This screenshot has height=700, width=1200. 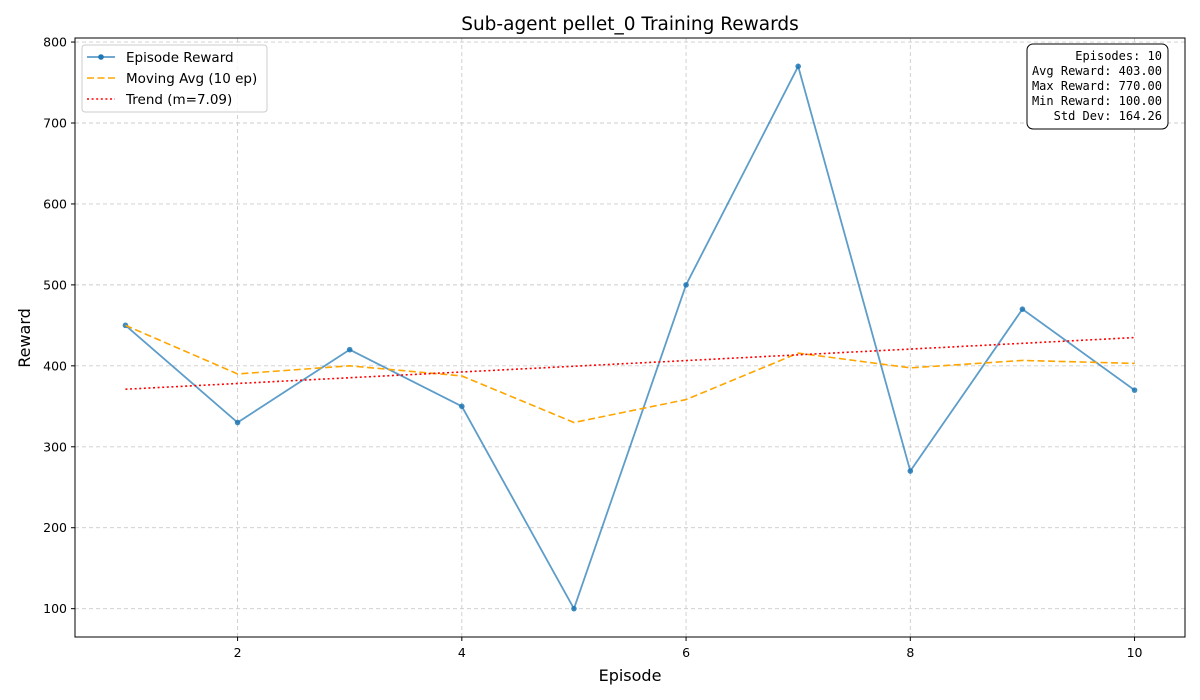 What do you see at coordinates (178, 100) in the screenshot?
I see `legend-label: Trend (m=7.09)` at bounding box center [178, 100].